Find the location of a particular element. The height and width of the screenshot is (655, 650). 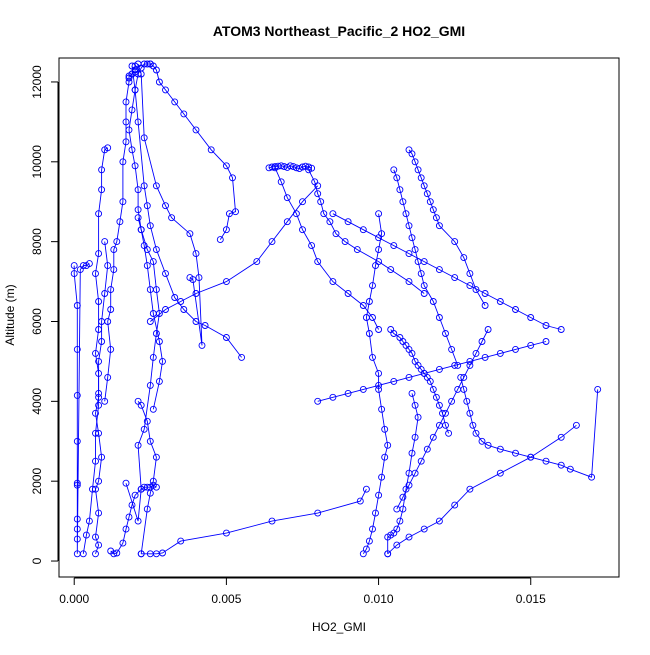

y-axis: 0 2000 4000 6000 8000 10000 12000 is located at coordinates (44, 314).